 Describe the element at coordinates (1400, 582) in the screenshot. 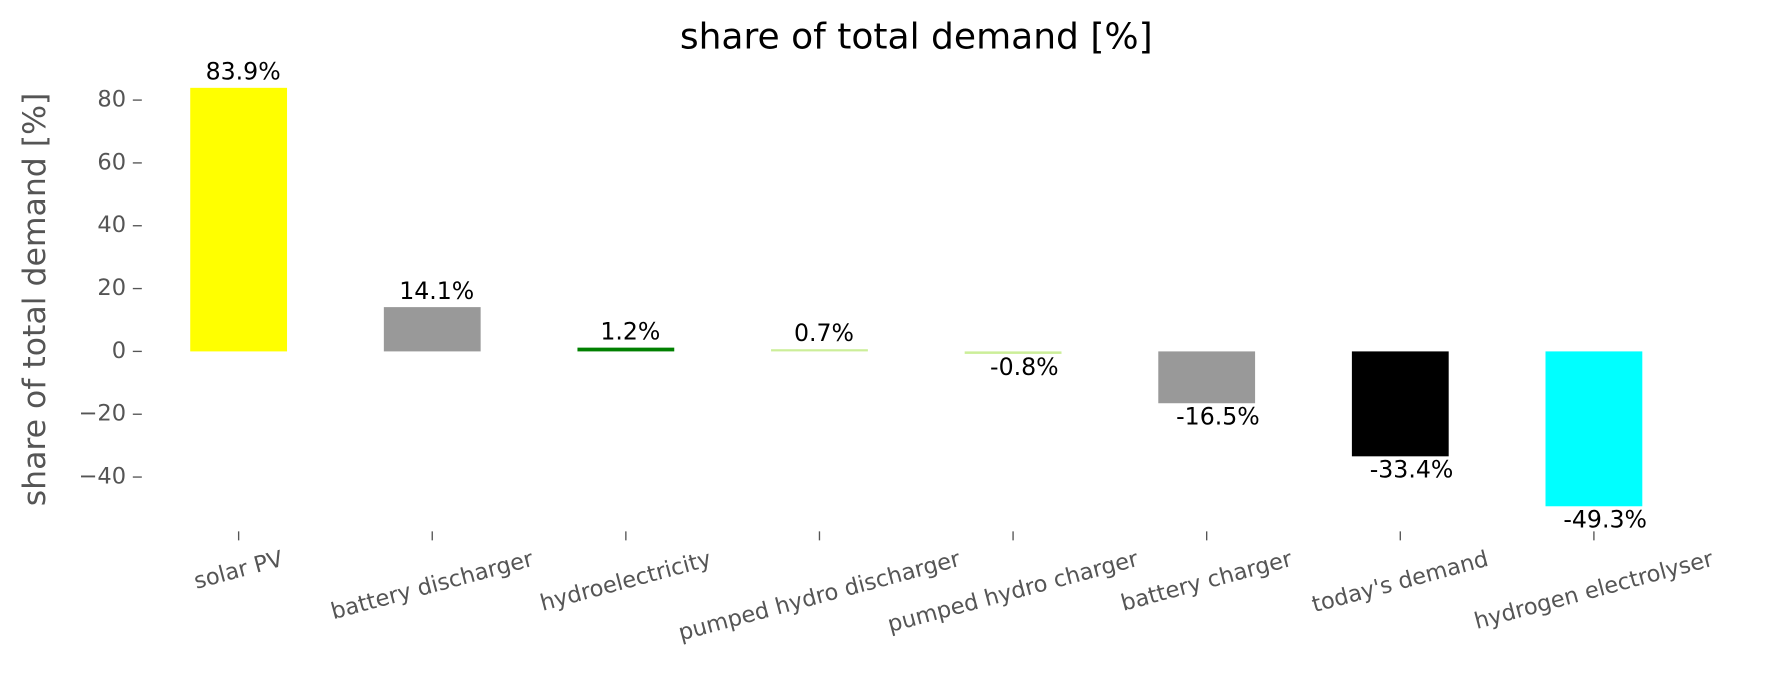

I see `x-tick-label: today's demand` at that location.